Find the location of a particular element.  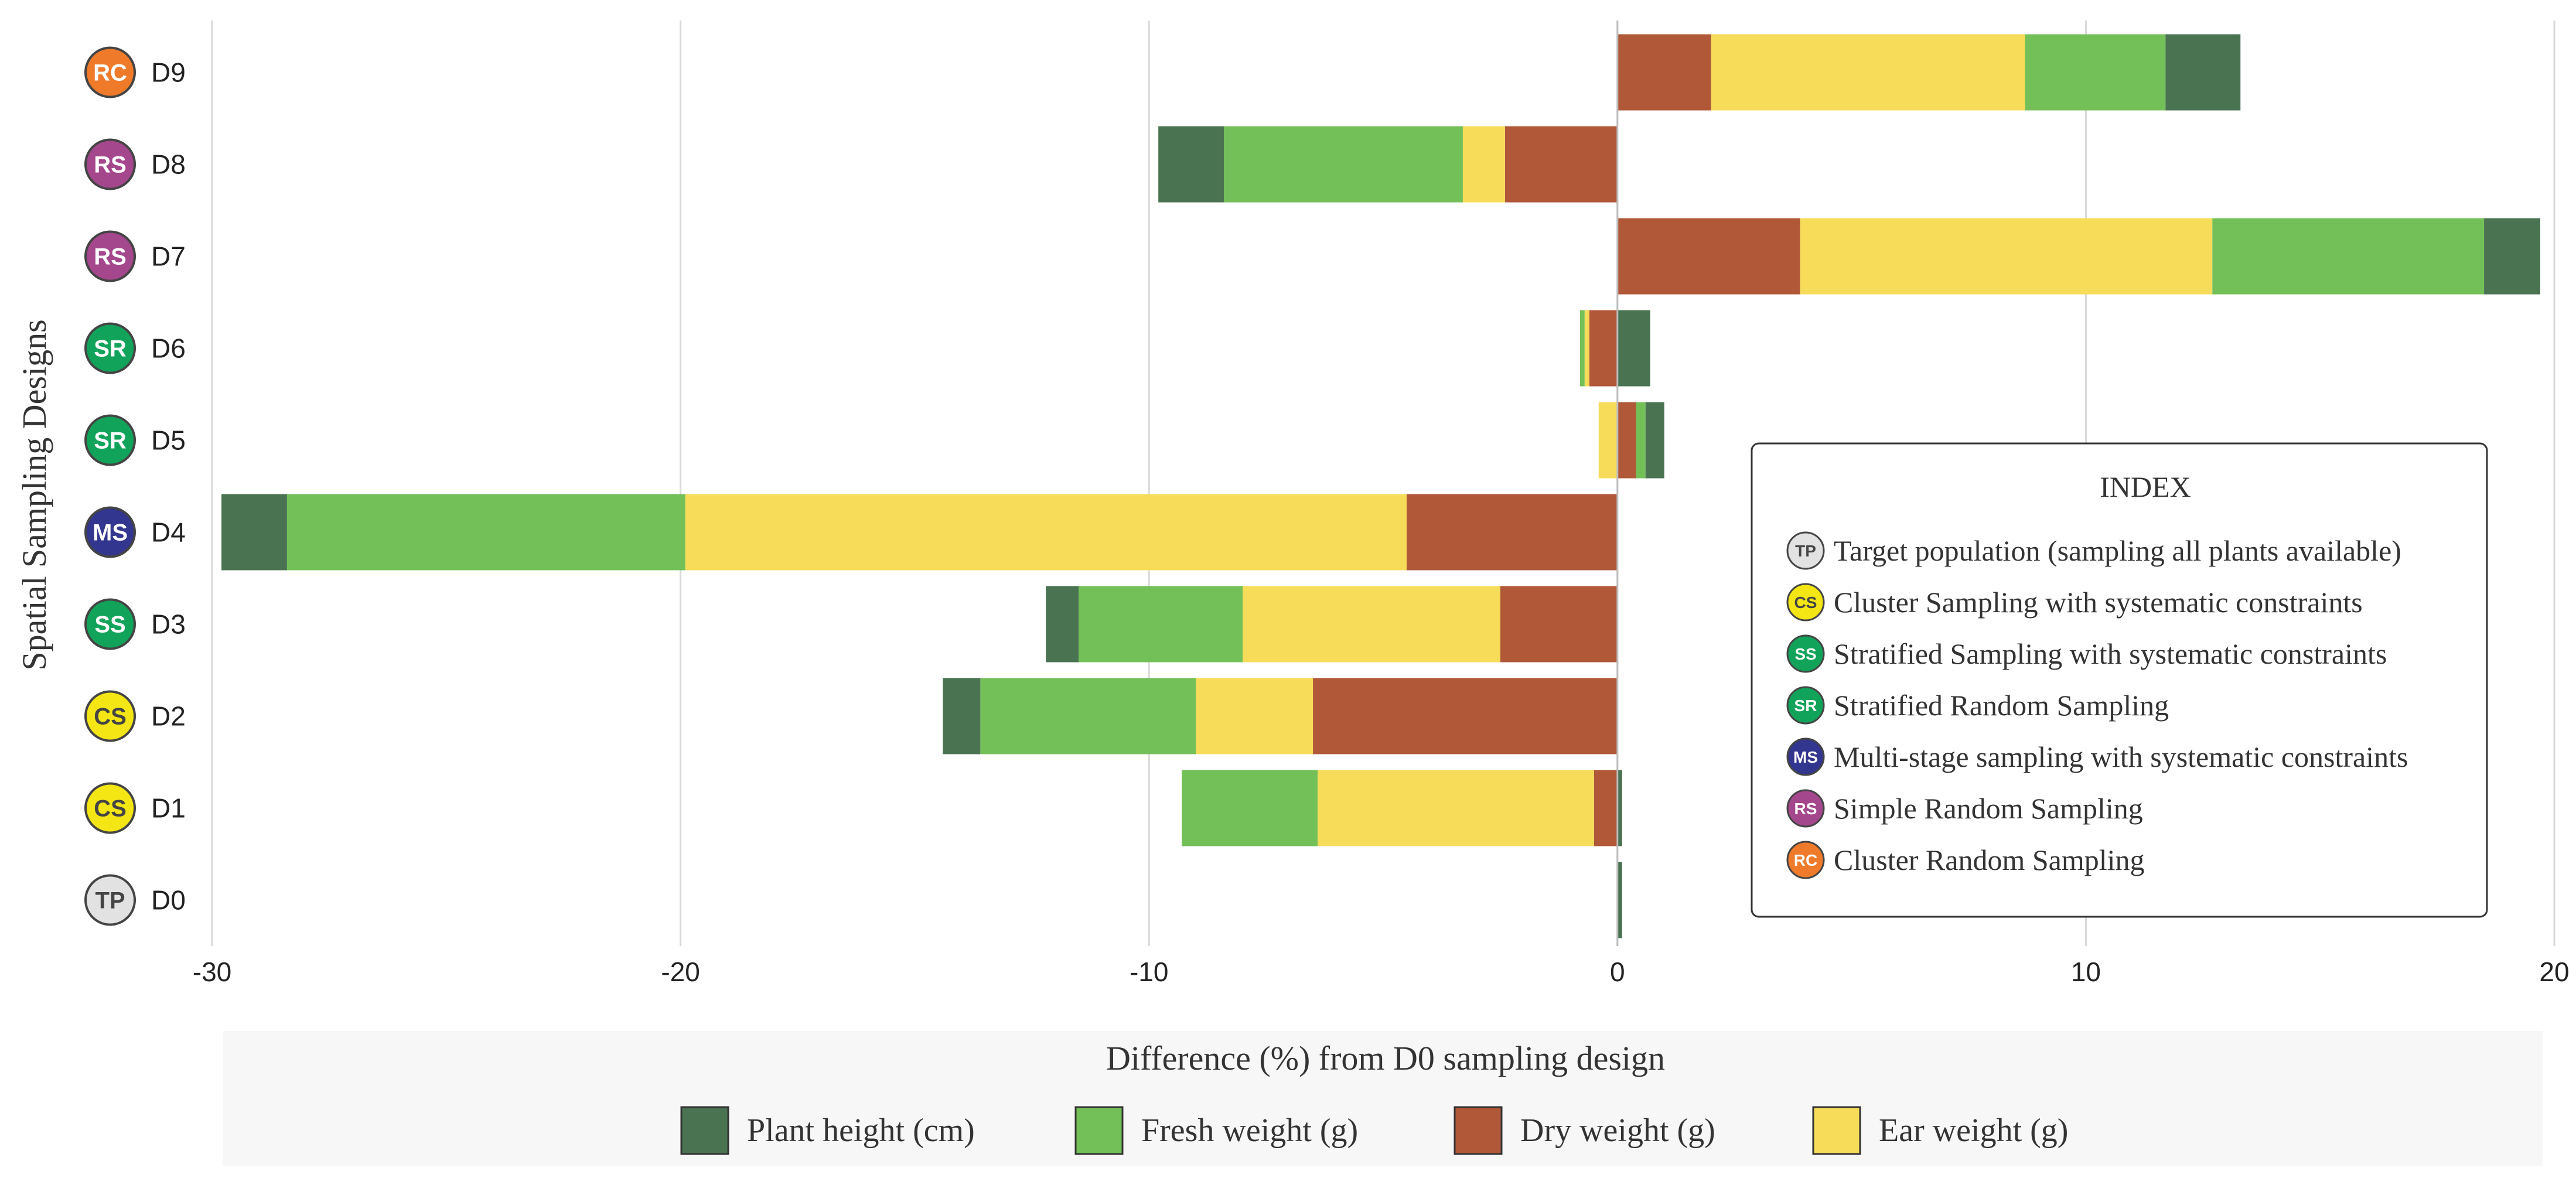

legend-band is located at coordinates (1383, 1098).